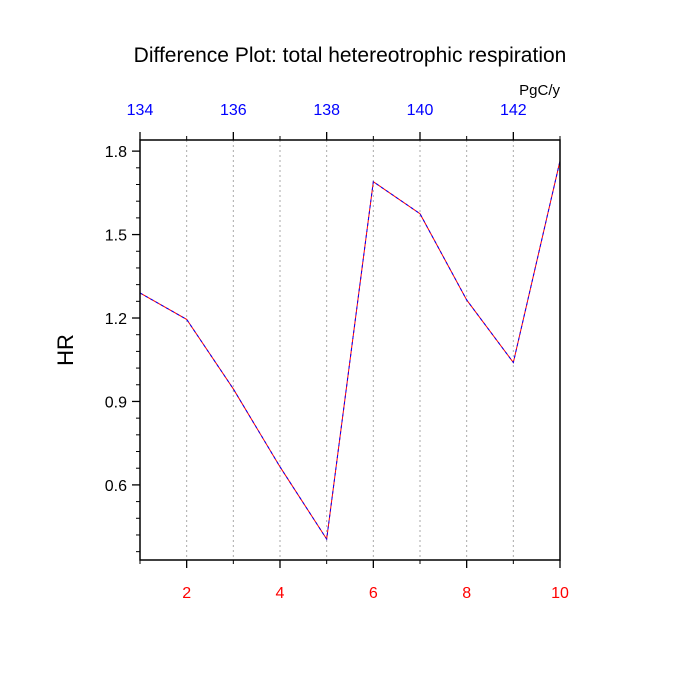 Image resolution: width=700 pixels, height=700 pixels. I want to click on top-tick-label: 138, so click(326, 110).